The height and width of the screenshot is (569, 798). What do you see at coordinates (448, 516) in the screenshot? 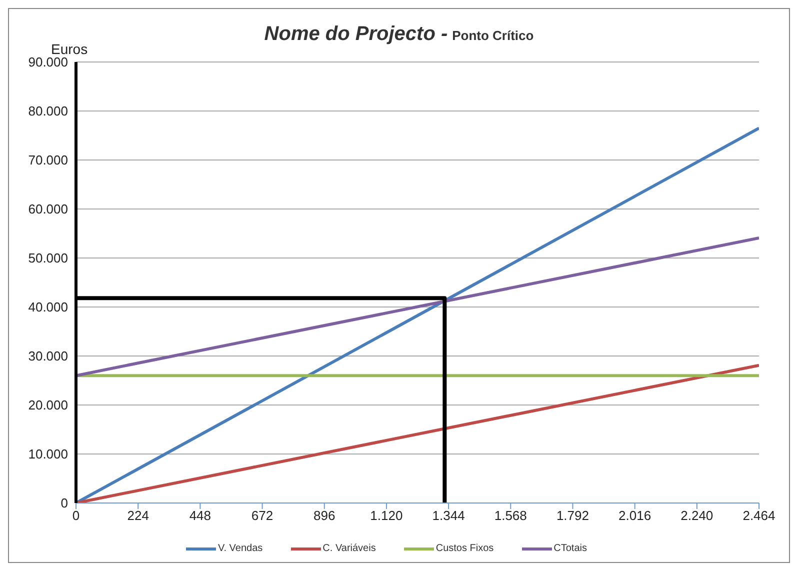
I see `x-tick-label: 1.344` at bounding box center [448, 516].